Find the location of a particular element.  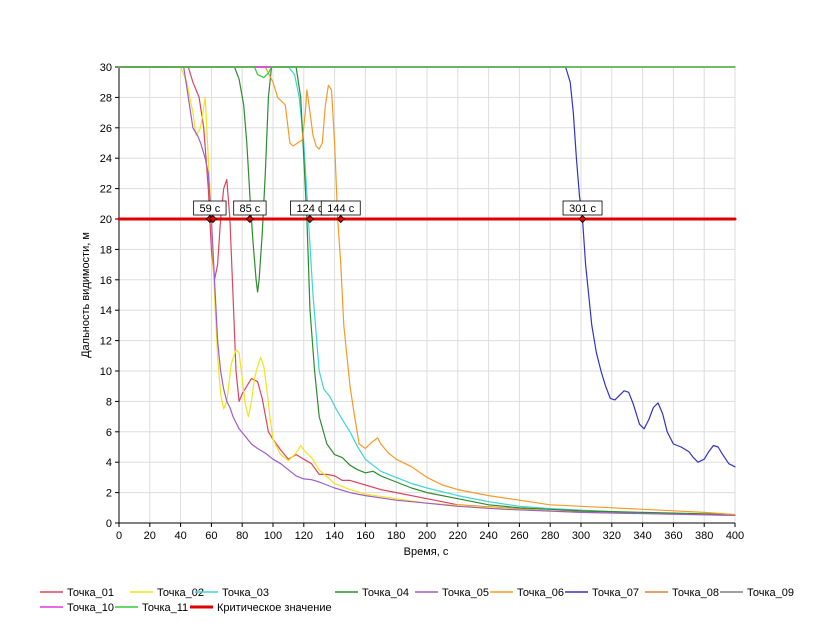

x-tick-label: 80 is located at coordinates (242, 536).